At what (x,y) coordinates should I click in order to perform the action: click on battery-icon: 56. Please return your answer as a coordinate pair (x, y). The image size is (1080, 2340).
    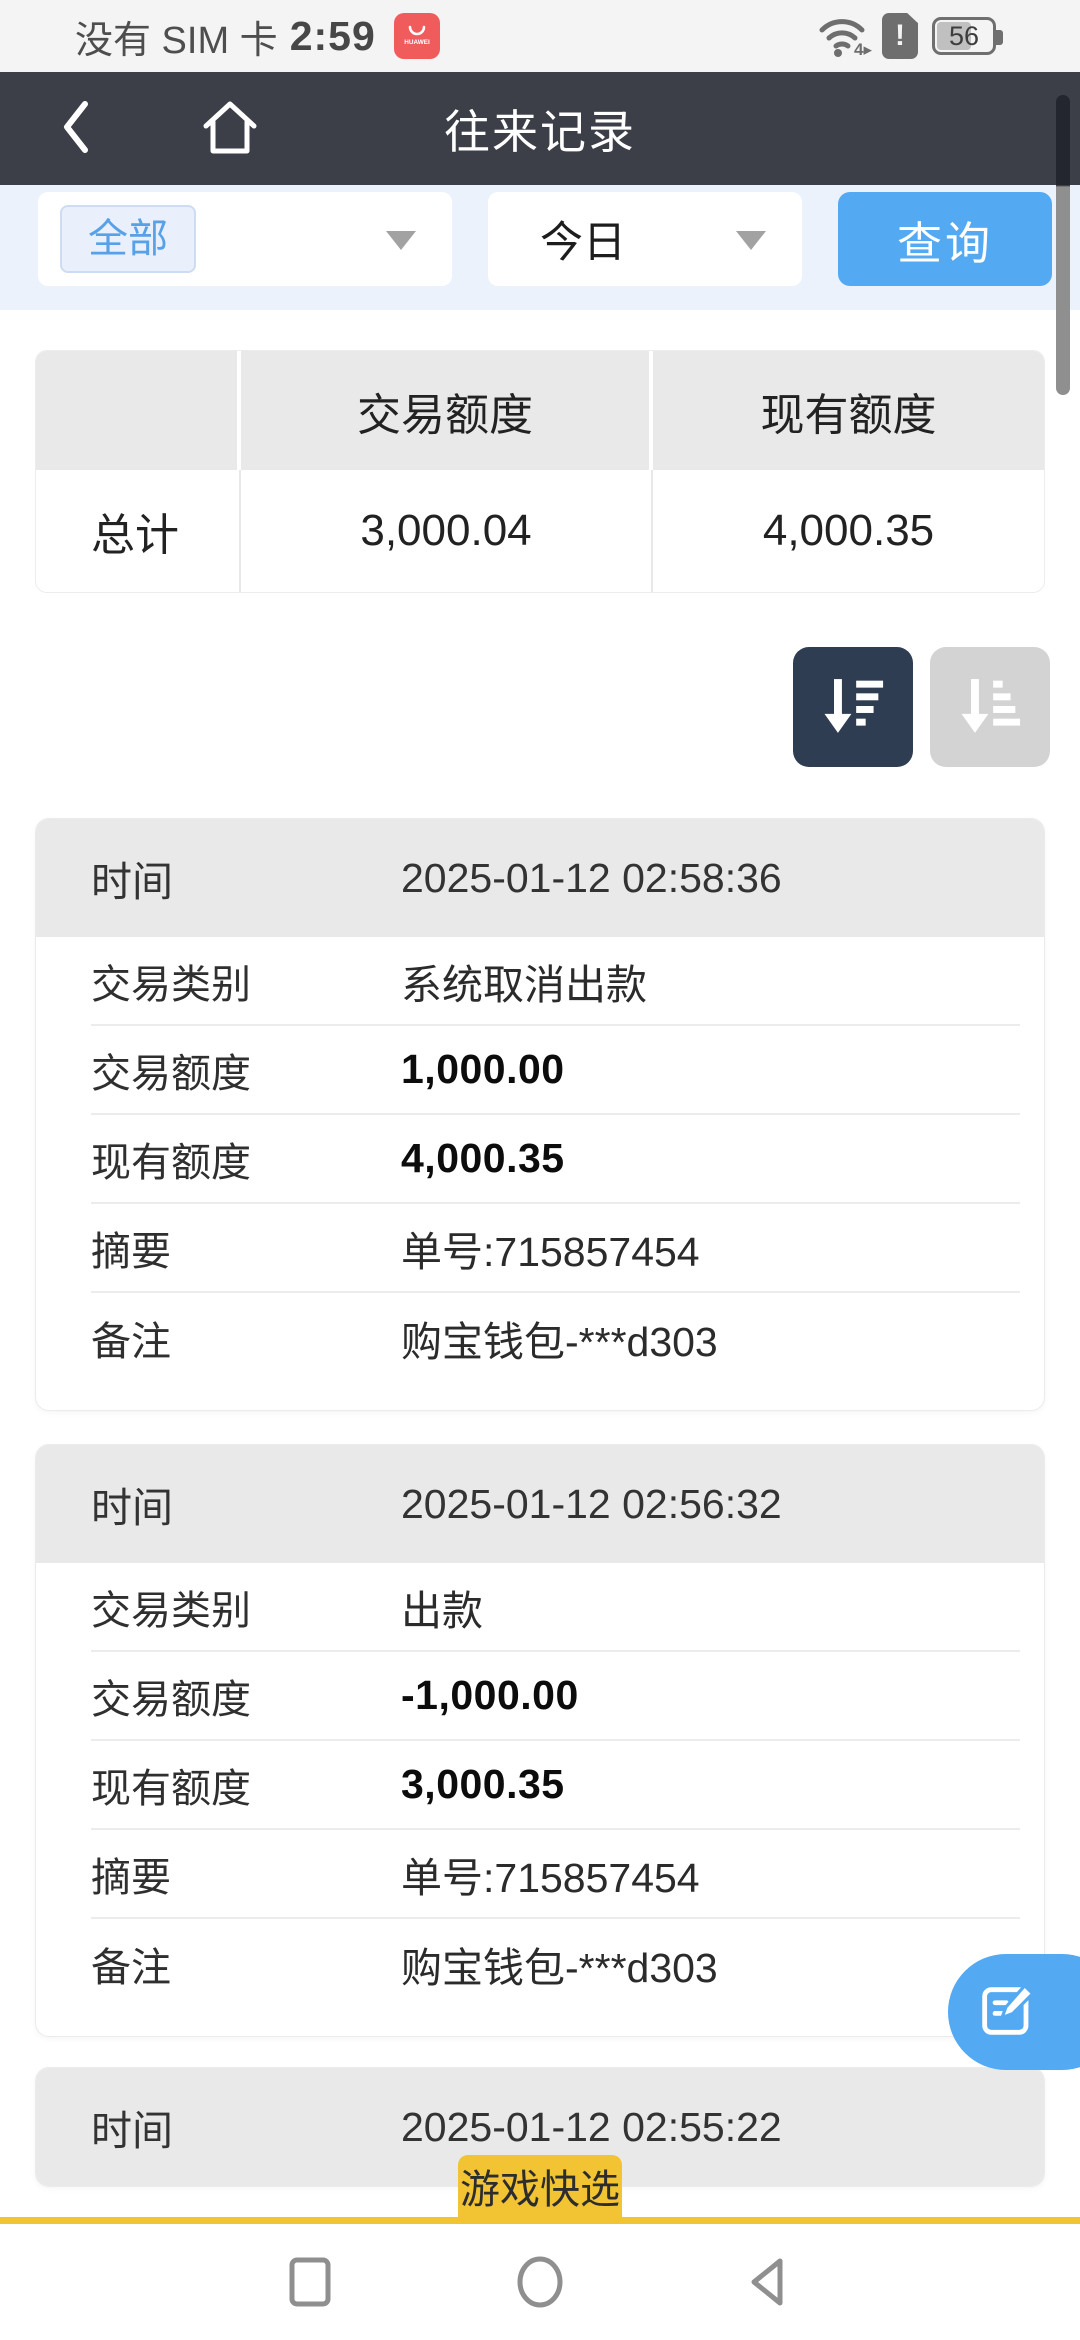
    Looking at the image, I should click on (967, 36).